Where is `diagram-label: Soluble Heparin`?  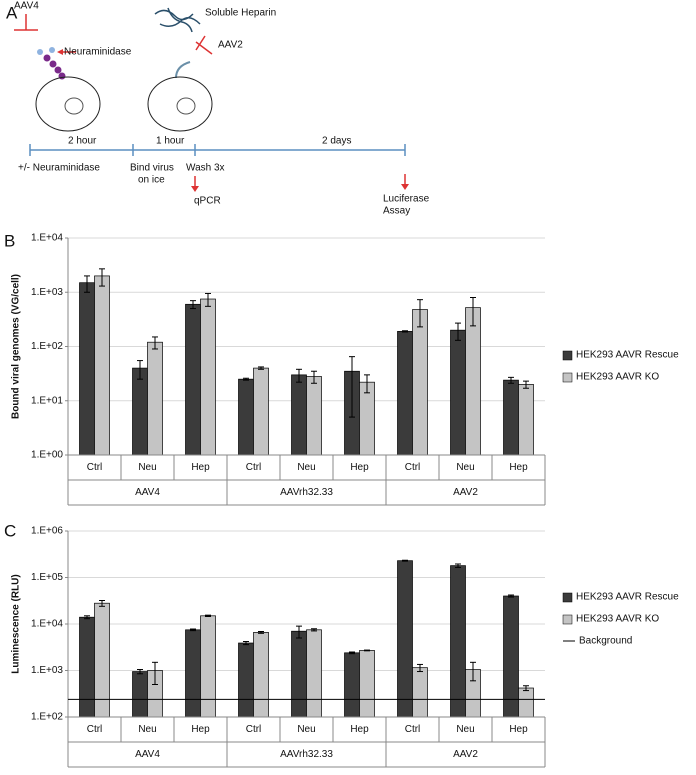
diagram-label: Soluble Heparin is located at coordinates (240, 13).